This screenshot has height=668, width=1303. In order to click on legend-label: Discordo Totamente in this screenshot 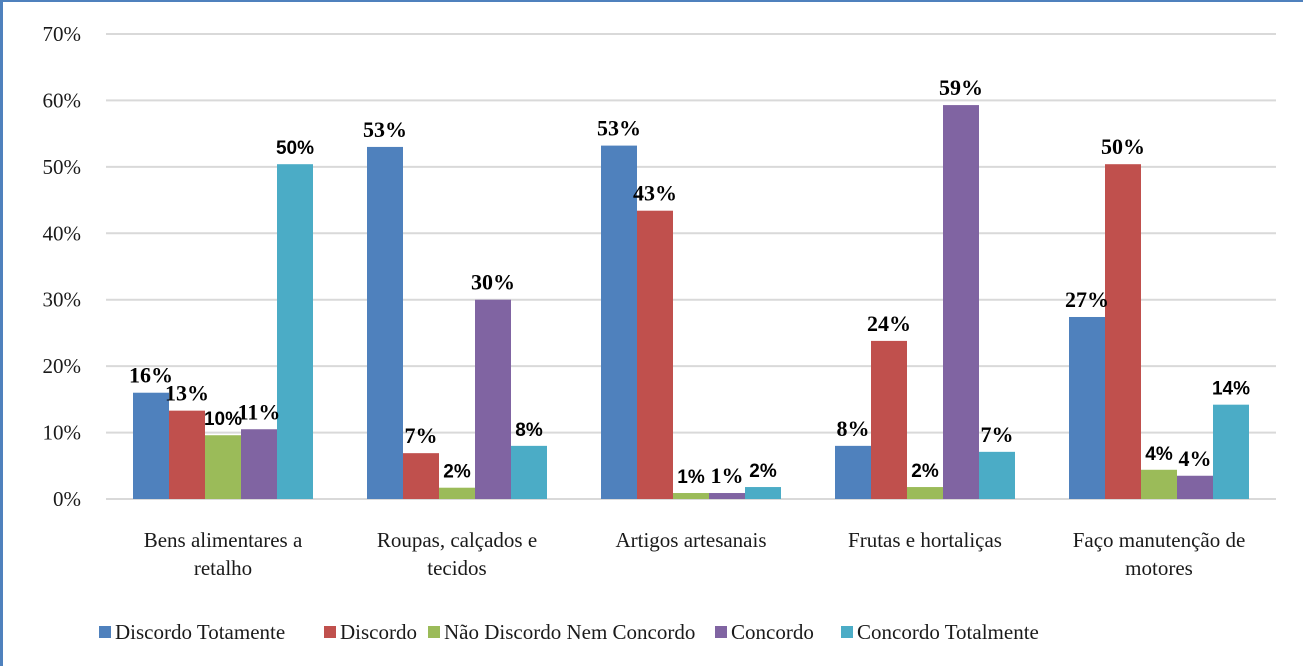, I will do `click(200, 632)`.